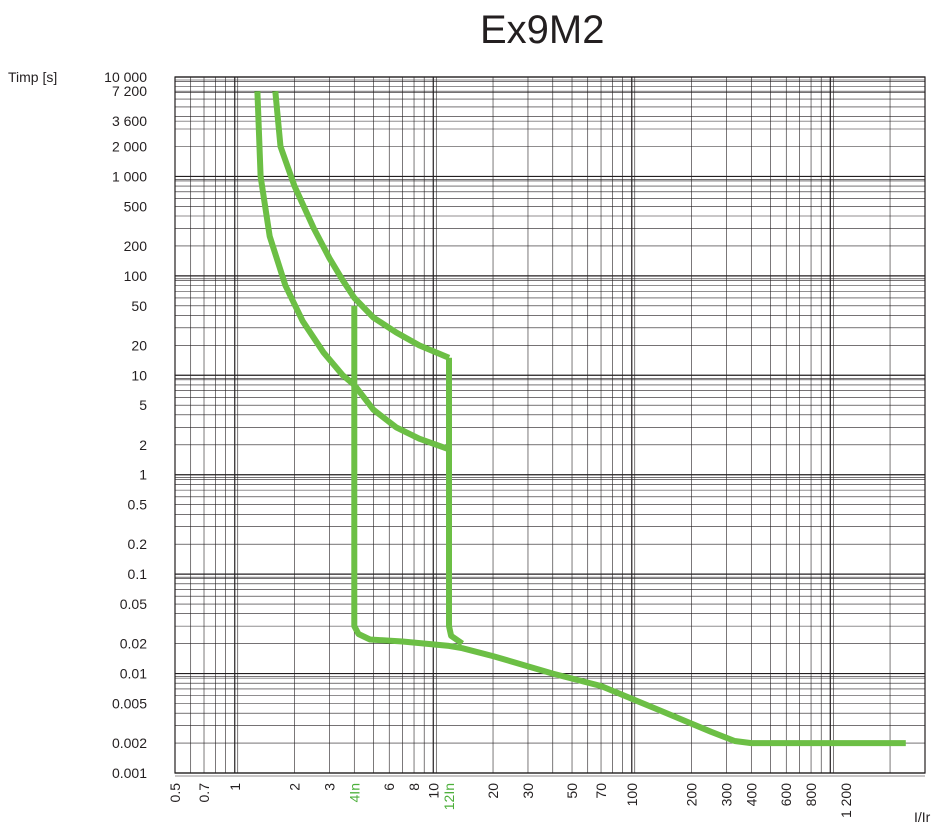  Describe the element at coordinates (129, 121) in the screenshot. I see `y-tick-label: 3 600` at that location.